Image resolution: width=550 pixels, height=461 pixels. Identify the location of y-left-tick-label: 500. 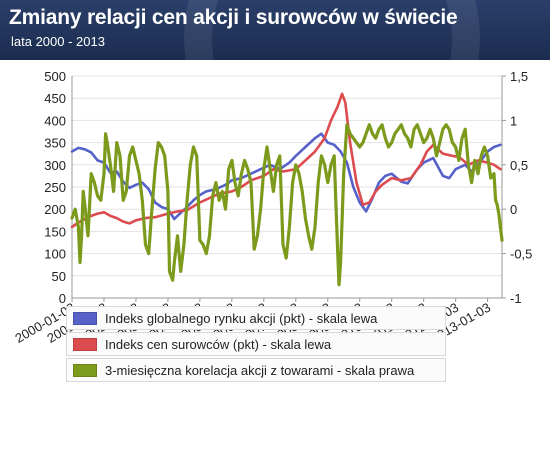
(55, 76).